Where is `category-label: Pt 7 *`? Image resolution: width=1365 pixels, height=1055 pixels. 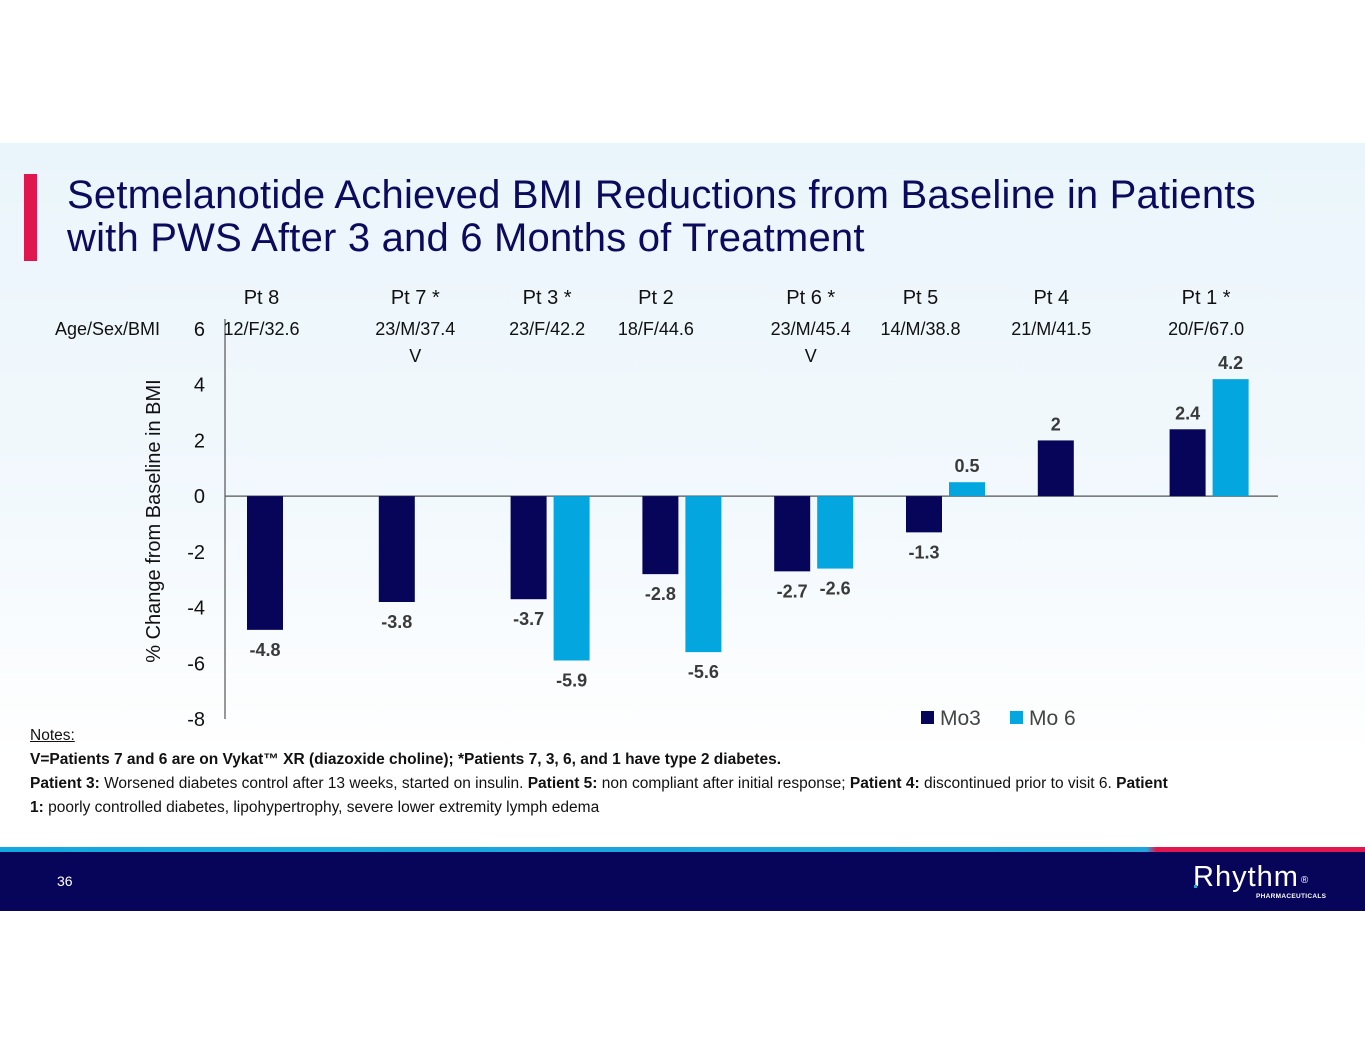 category-label: Pt 7 * is located at coordinates (415, 298).